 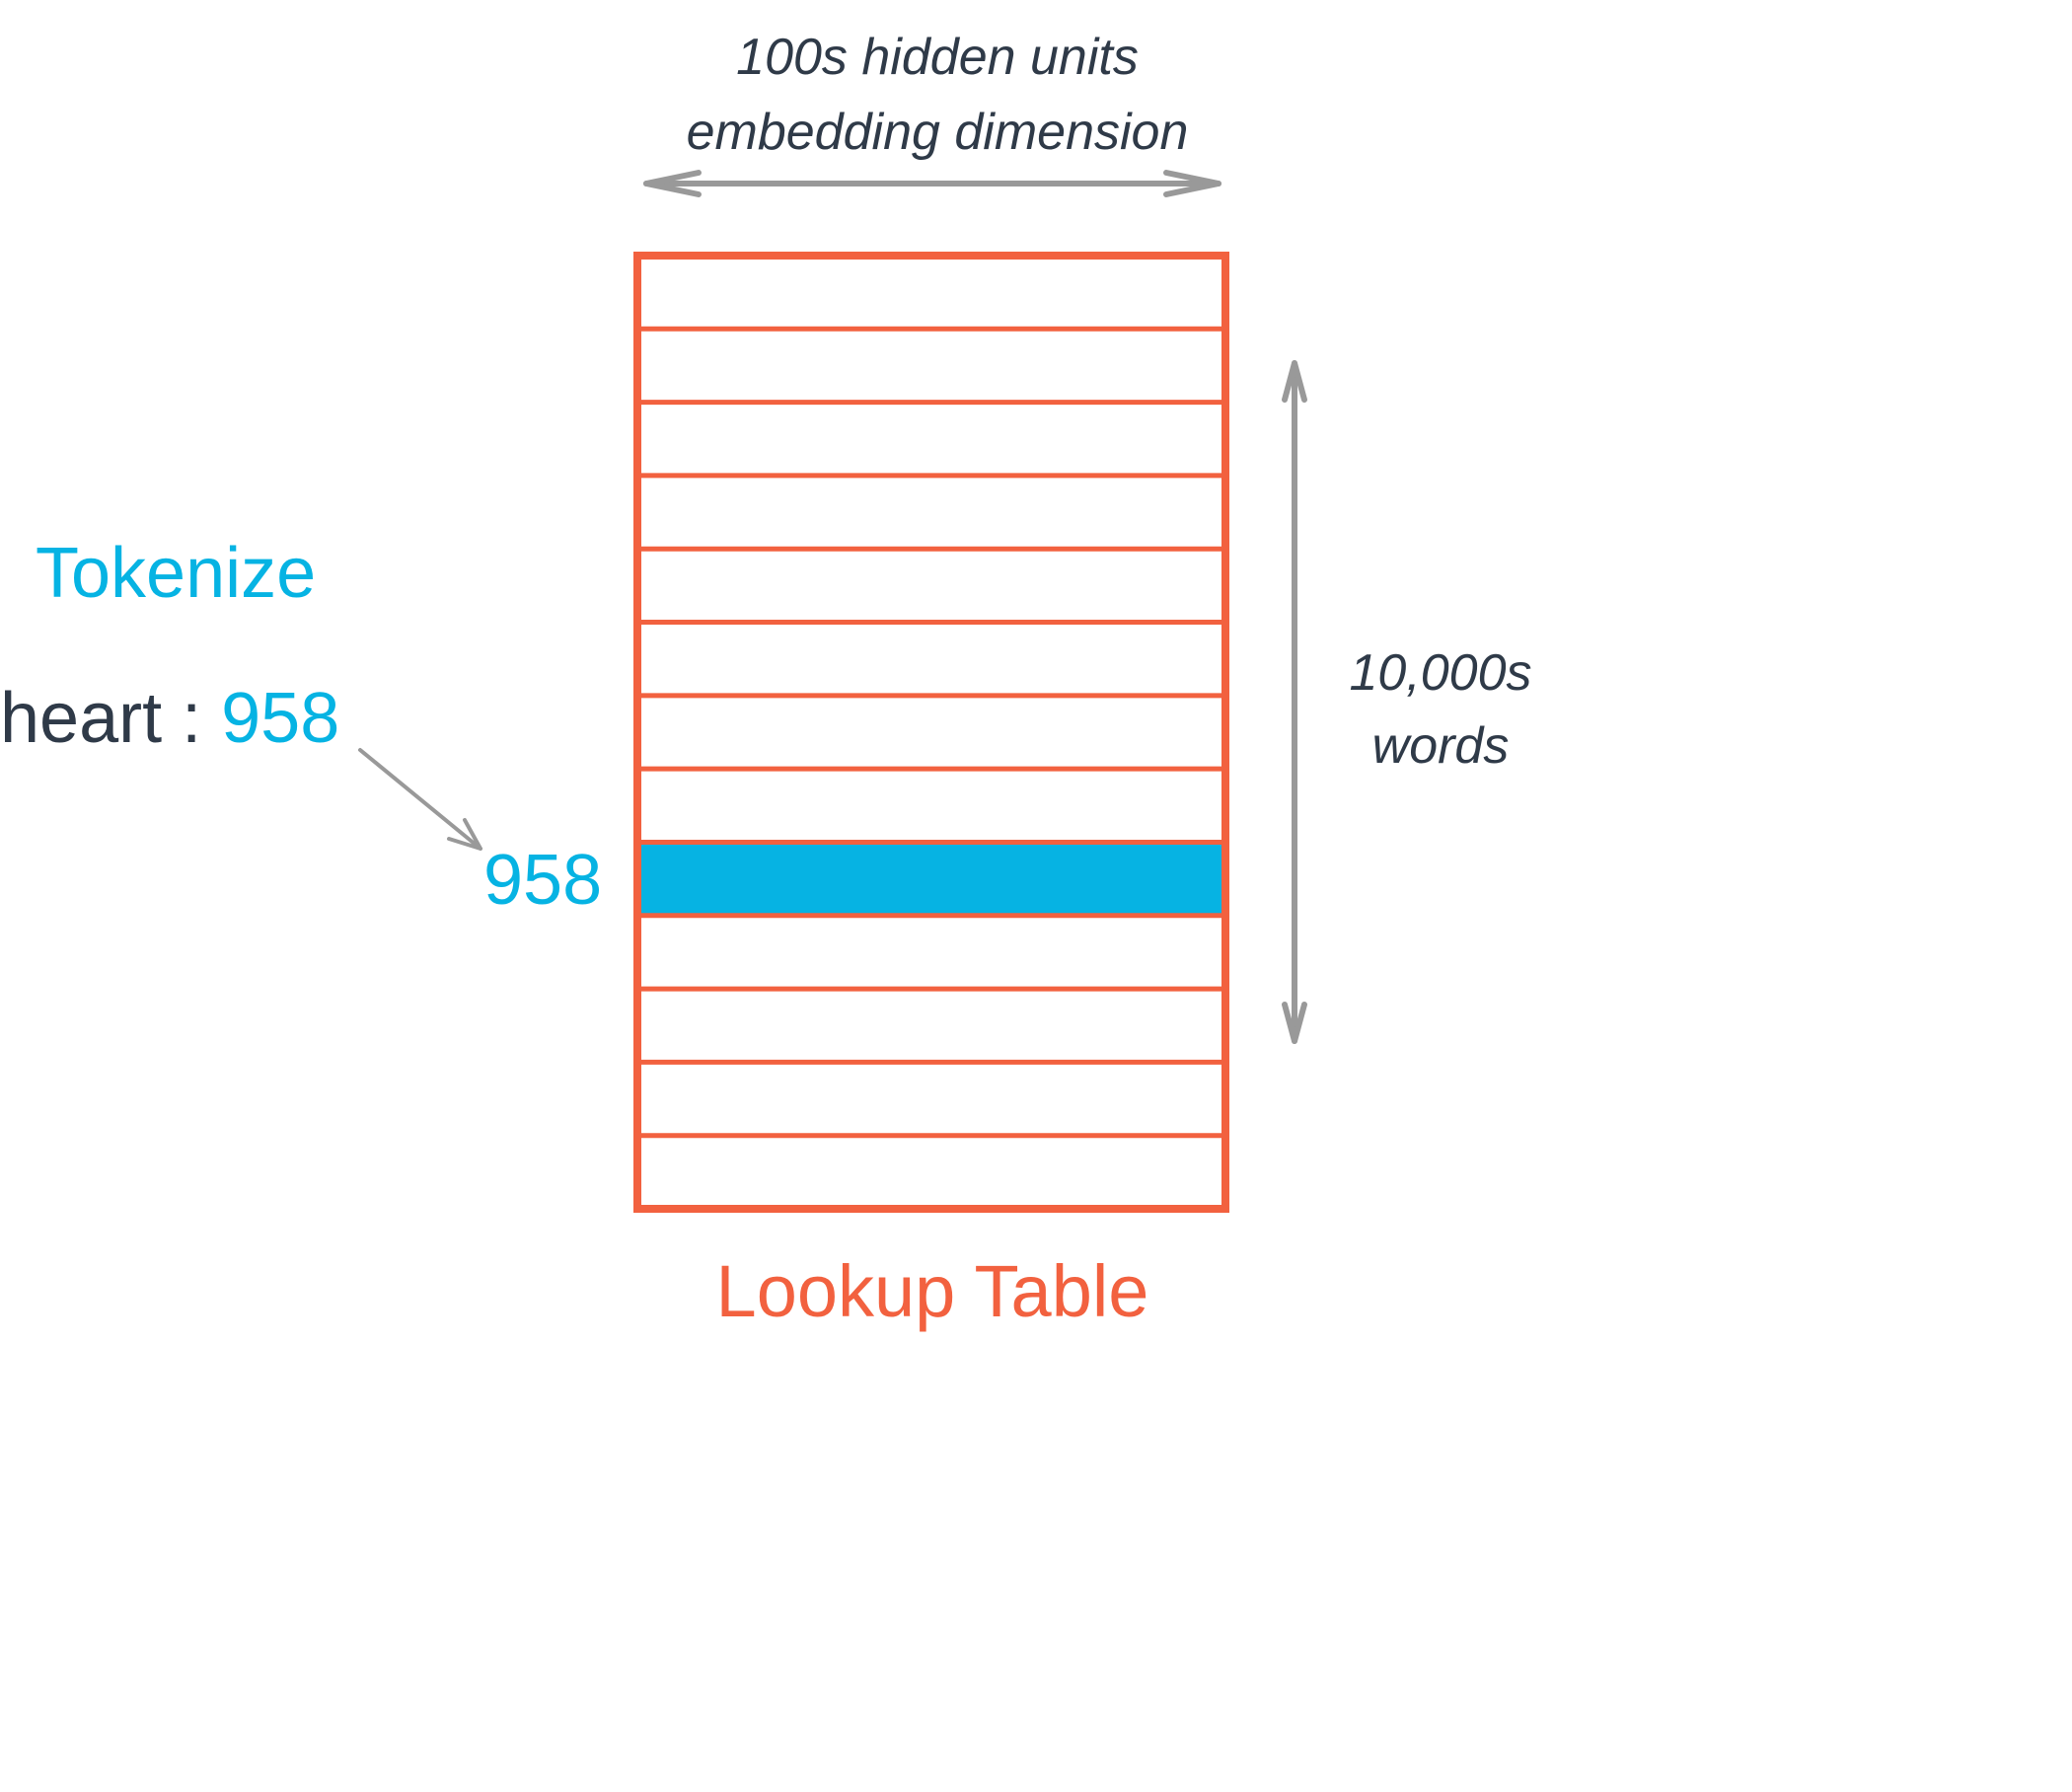 What do you see at coordinates (420, 799) in the screenshot?
I see `token-pointer-arrow` at bounding box center [420, 799].